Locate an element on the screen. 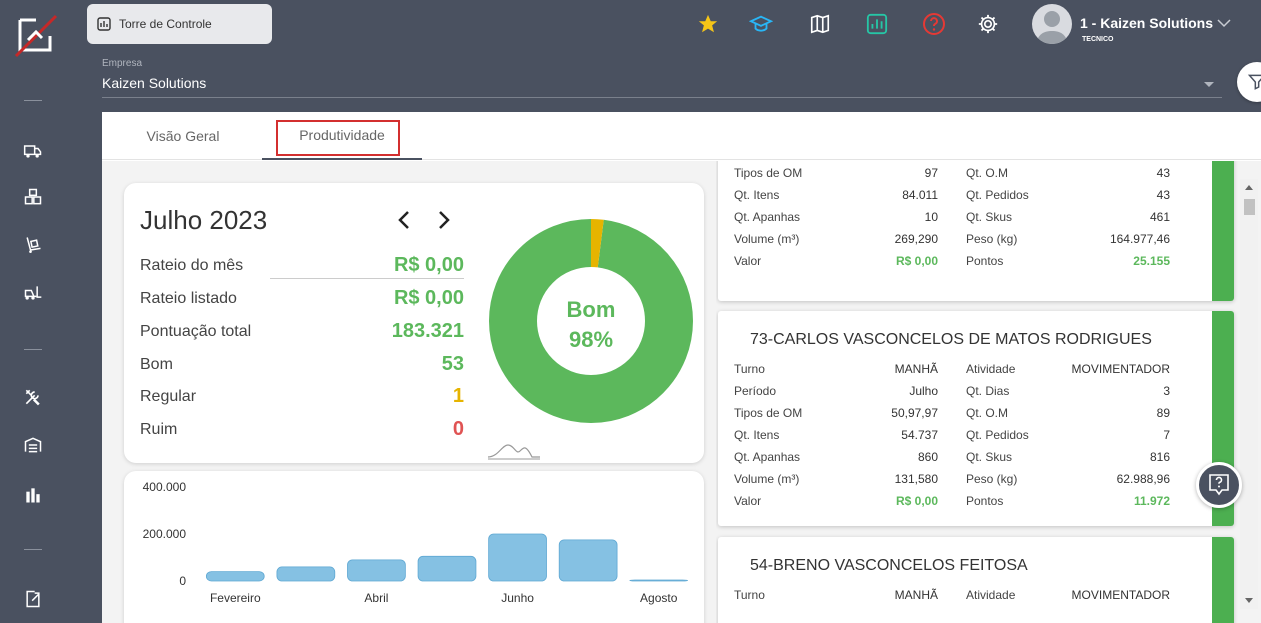  star-icon is located at coordinates (708, 24).